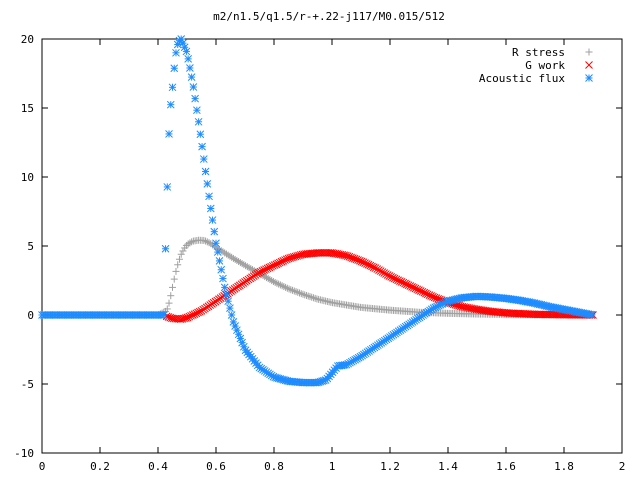  I want to click on x-tick-label: 0.8, so click(274, 466).